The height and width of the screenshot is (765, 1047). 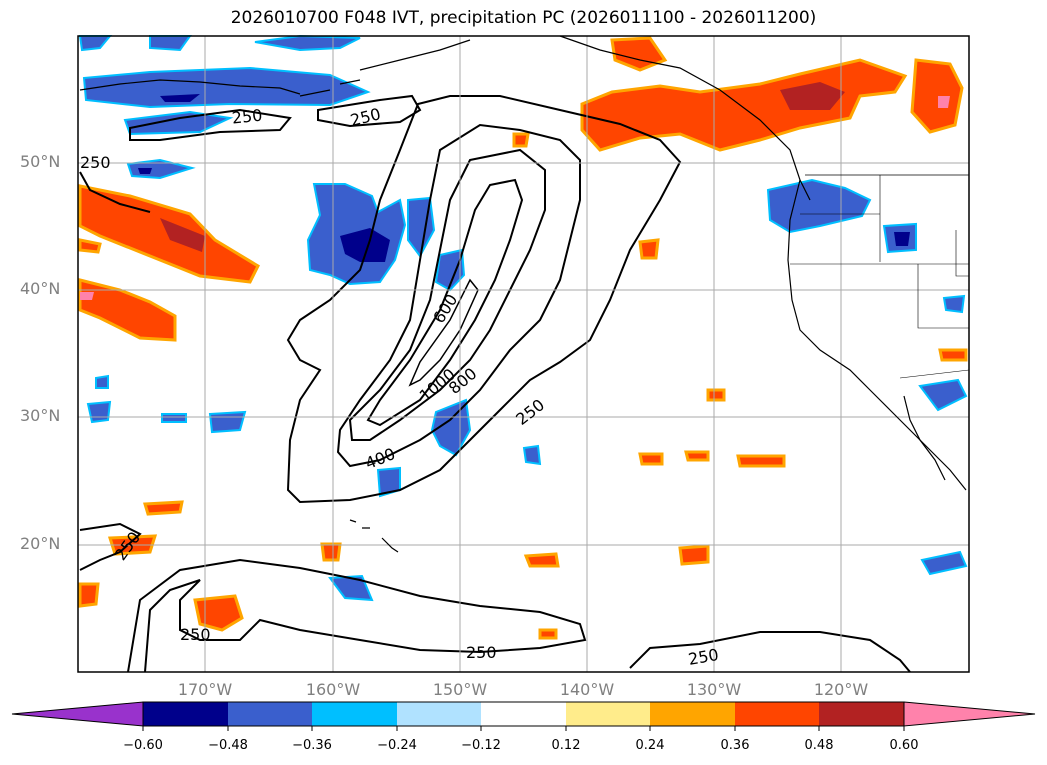 I want to click on colorbar-extend-min, so click(x=77, y=714).